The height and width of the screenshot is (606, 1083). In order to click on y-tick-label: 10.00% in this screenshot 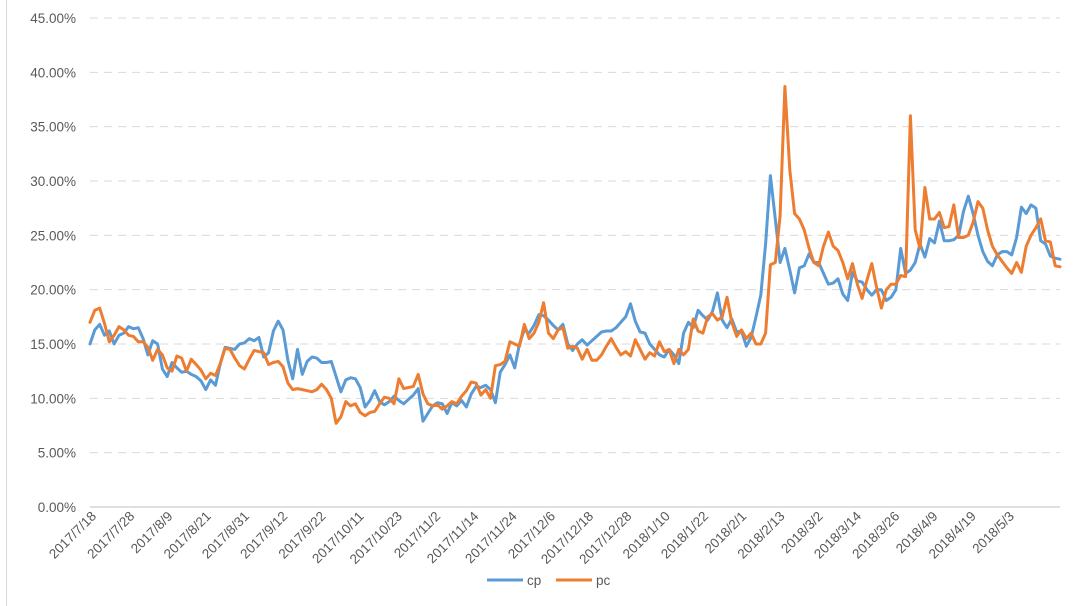, I will do `click(53, 398)`.